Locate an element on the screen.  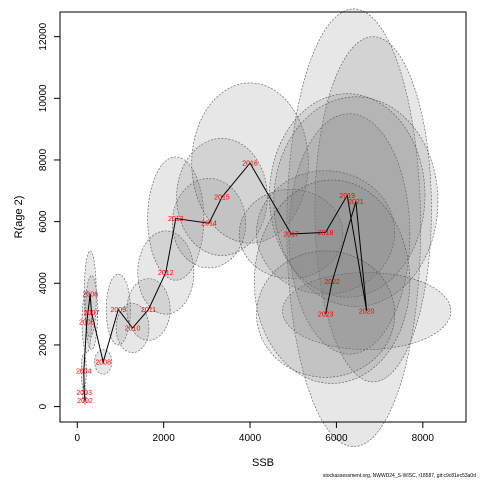
y-tick-label: 6000 is located at coordinates (43, 221).